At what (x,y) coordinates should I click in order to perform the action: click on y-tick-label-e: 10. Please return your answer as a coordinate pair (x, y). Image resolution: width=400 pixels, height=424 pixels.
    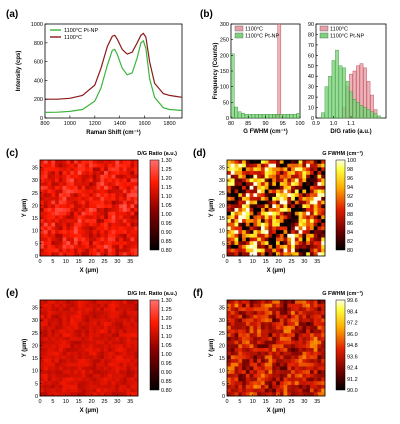
    Looking at the image, I should click on (35, 372).